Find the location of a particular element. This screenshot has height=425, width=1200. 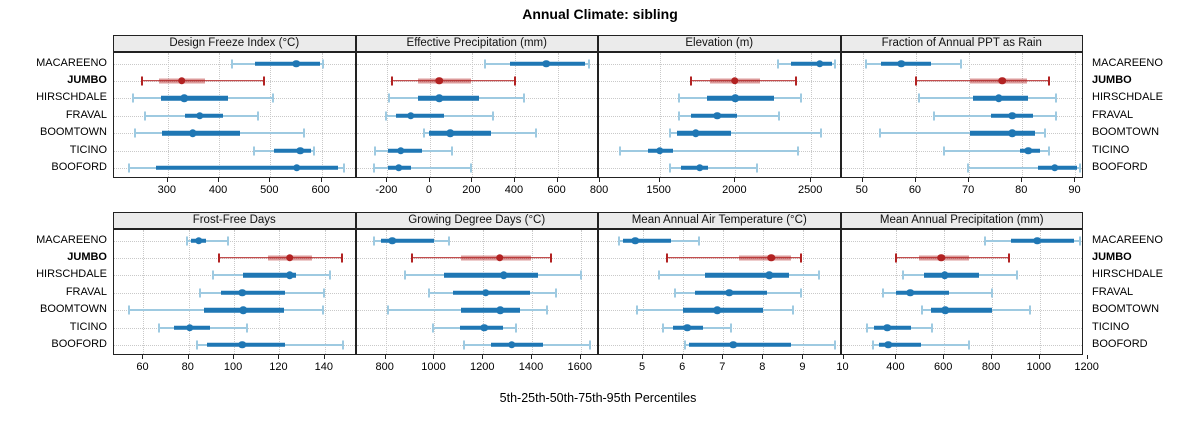

site-label-left: TICINO is located at coordinates (88, 326).